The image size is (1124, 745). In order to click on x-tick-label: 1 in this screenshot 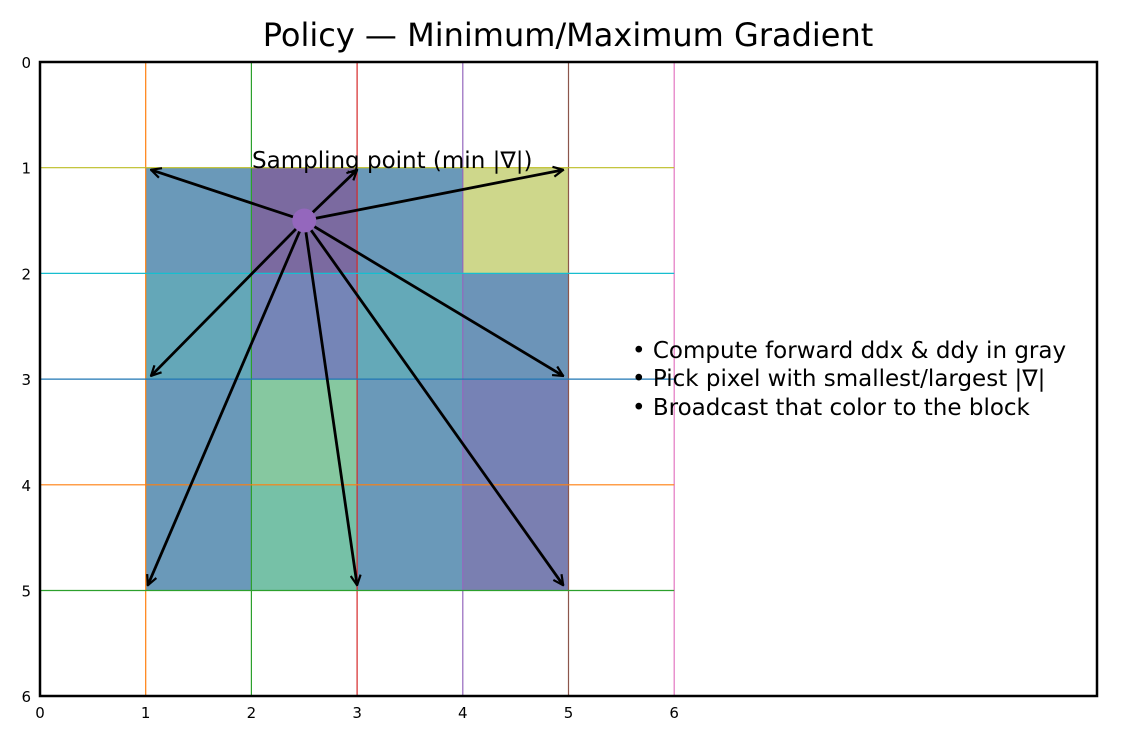, I will do `click(146, 713)`.